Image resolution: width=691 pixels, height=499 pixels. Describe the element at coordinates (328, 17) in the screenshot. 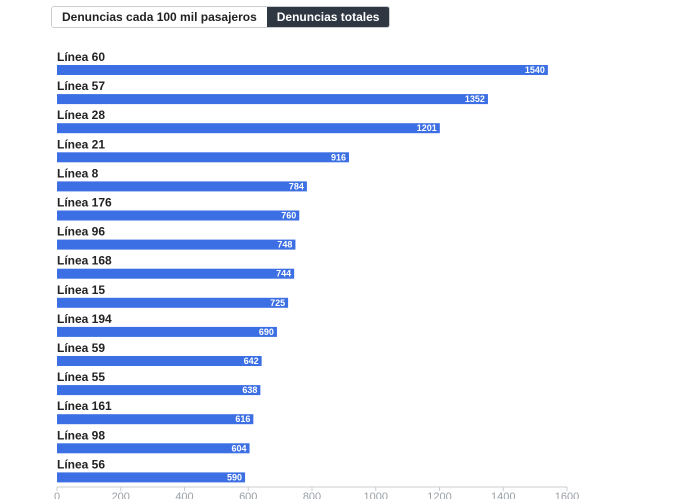

I see `tab-total-complaints: Denuncias totales` at that location.